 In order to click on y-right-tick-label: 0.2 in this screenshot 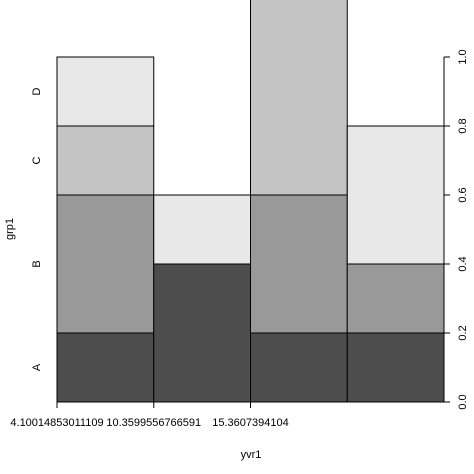, I will do `click(463, 332)`.